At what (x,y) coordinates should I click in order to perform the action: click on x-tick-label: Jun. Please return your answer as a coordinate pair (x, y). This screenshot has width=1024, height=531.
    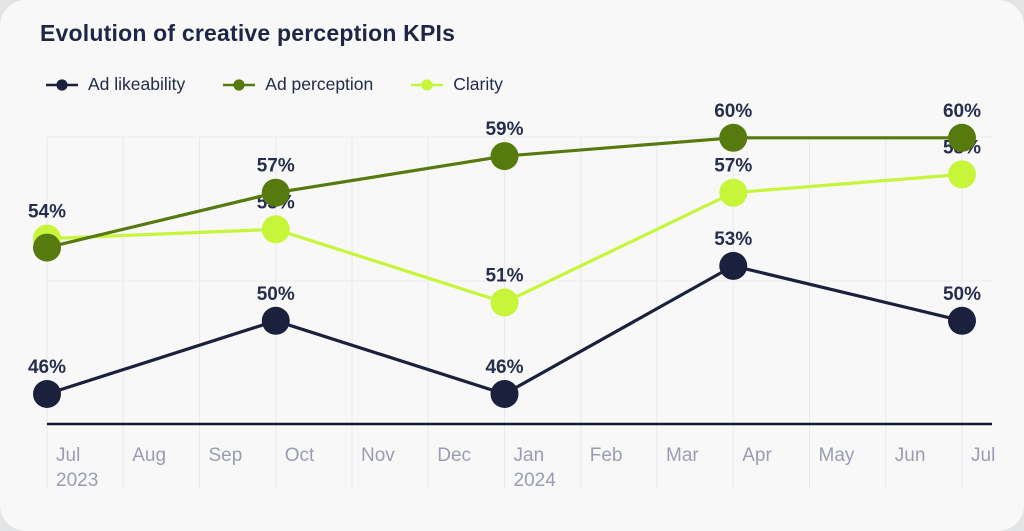
    Looking at the image, I should click on (910, 455).